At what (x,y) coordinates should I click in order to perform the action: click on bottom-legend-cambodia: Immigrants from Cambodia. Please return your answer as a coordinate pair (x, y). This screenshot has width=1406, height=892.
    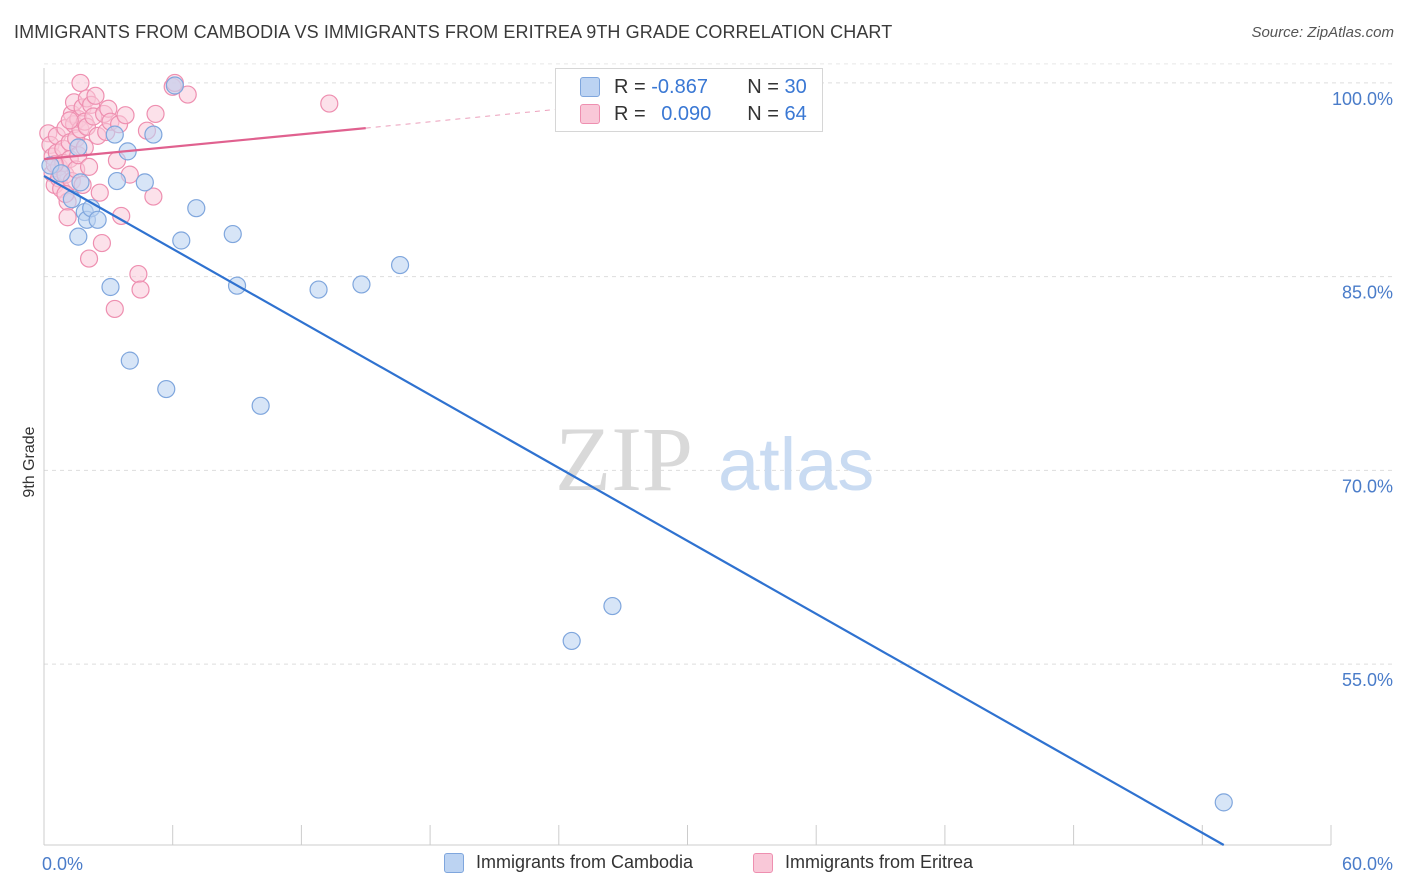
    Looking at the image, I should click on (568, 862).